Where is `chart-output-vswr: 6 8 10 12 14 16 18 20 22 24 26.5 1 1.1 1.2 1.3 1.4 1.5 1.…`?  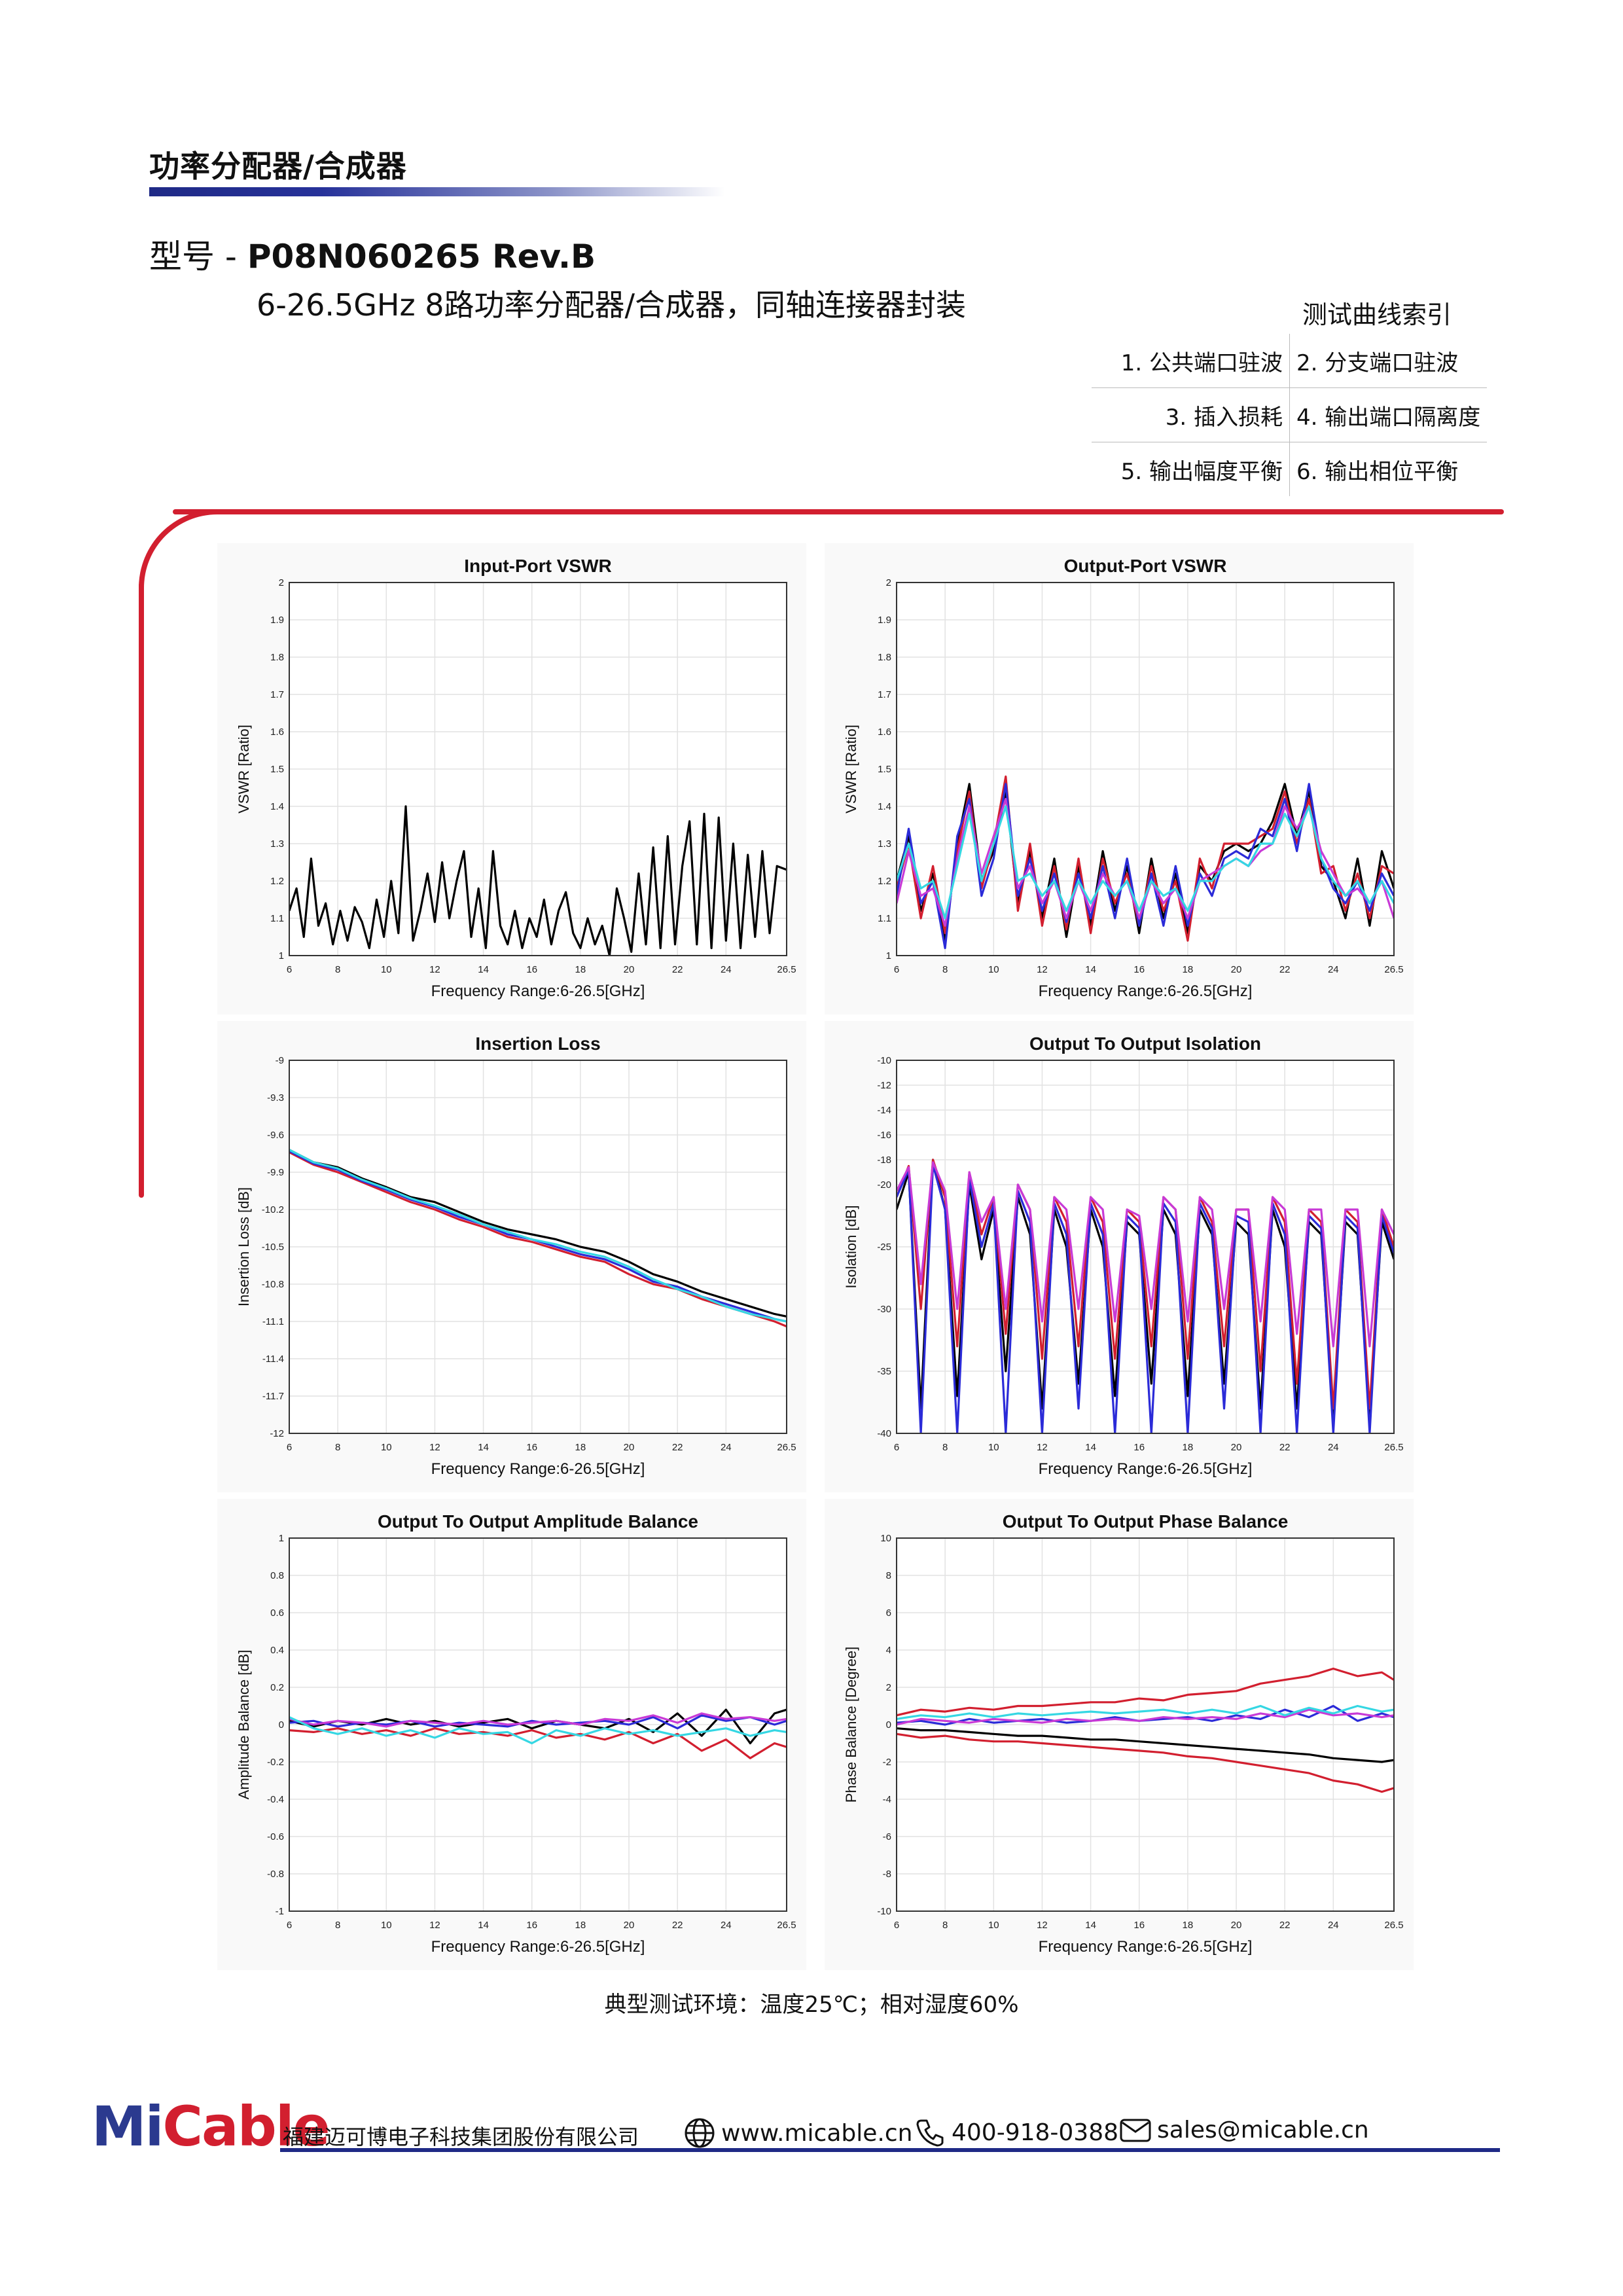 chart-output-vswr: 6 8 10 12 14 16 18 20 22 24 26.5 1 1.1 1.2 1.3 1.4 1.5 1.… is located at coordinates (1119, 778).